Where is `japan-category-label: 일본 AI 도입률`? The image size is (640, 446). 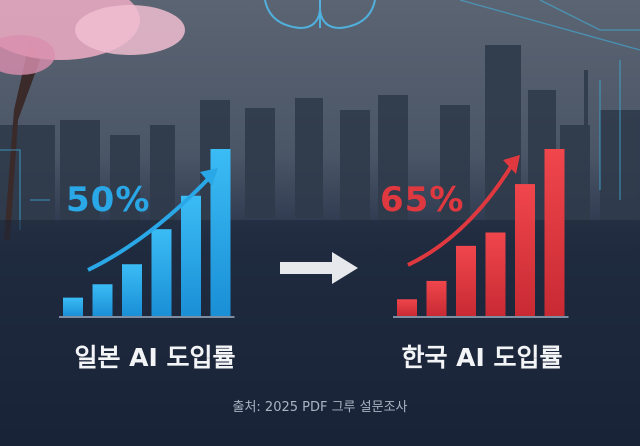
japan-category-label: 일본 AI 도입률 is located at coordinates (155, 357).